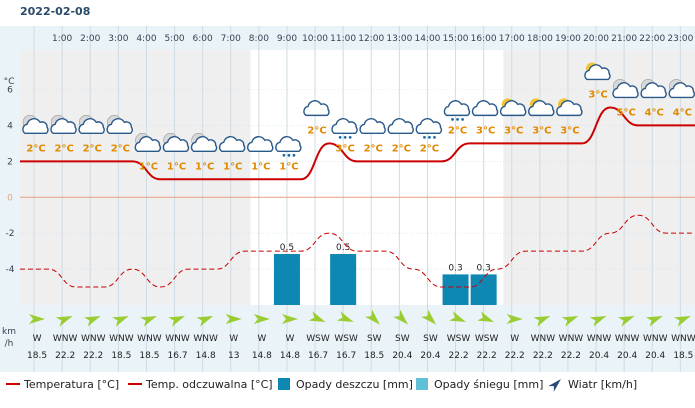  I want to click on wind-speed: 14.8, so click(290, 356).